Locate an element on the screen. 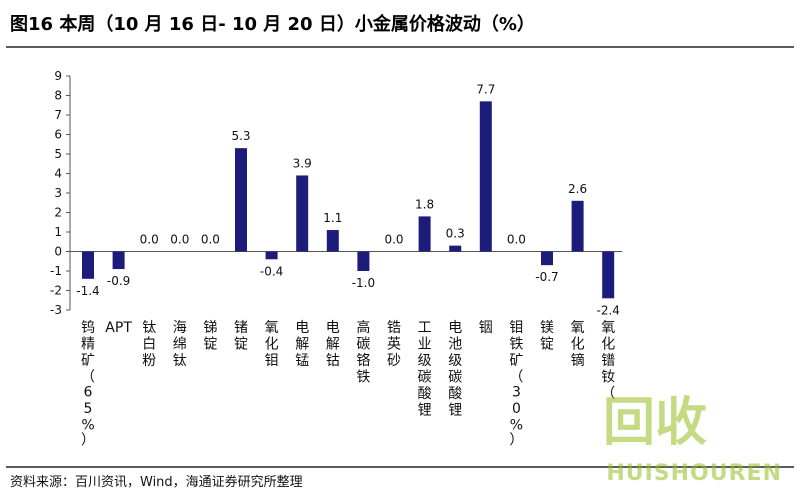  chart-title: 图16 本周（10 月 16 日- 10 月 20 日）小金属价格波动（%） is located at coordinates (272, 24).